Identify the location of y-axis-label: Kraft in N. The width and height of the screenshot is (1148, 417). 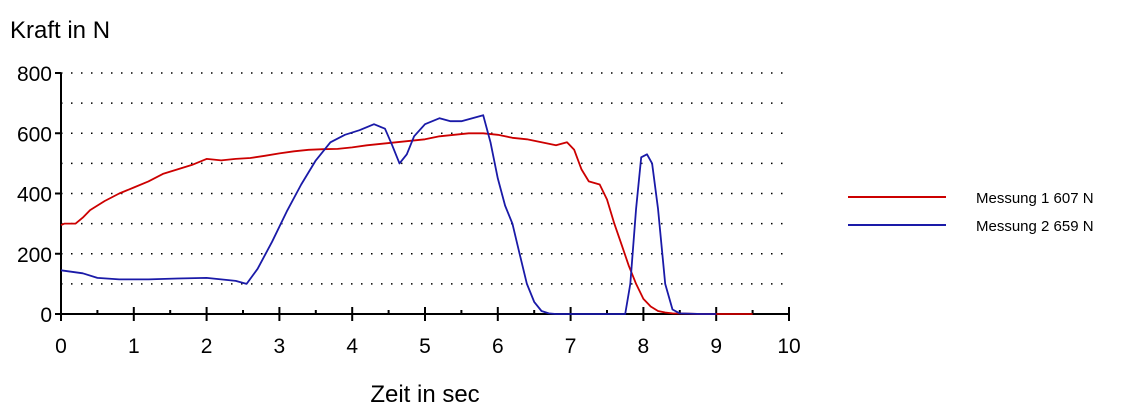
(60, 30).